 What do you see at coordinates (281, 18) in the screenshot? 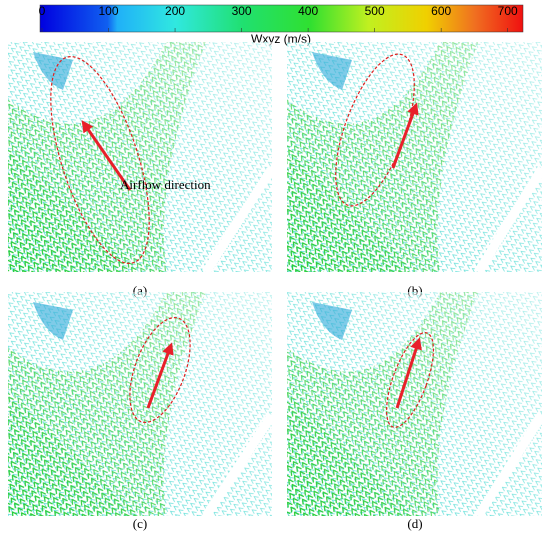
I see `colorbar` at bounding box center [281, 18].